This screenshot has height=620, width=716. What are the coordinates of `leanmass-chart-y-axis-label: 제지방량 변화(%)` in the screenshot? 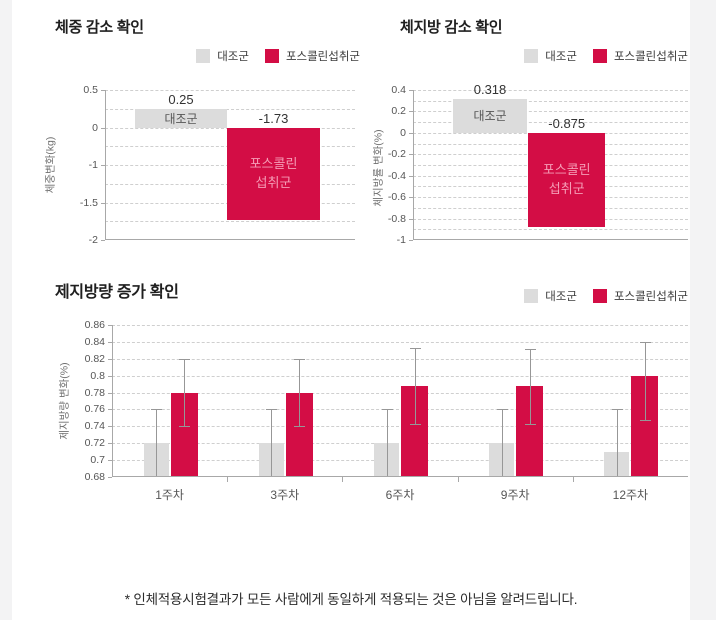 It's located at (64, 401).